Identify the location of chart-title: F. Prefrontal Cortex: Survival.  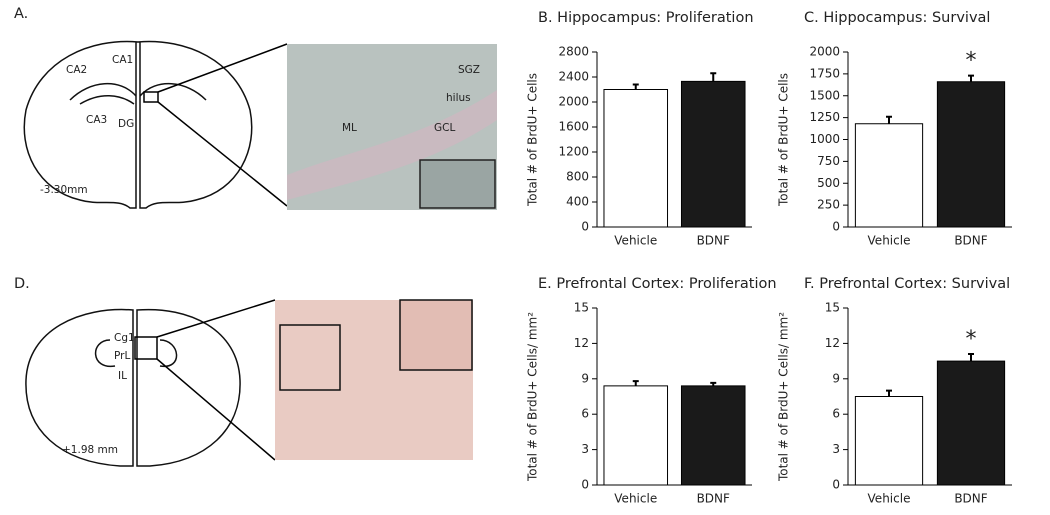
(907, 284).